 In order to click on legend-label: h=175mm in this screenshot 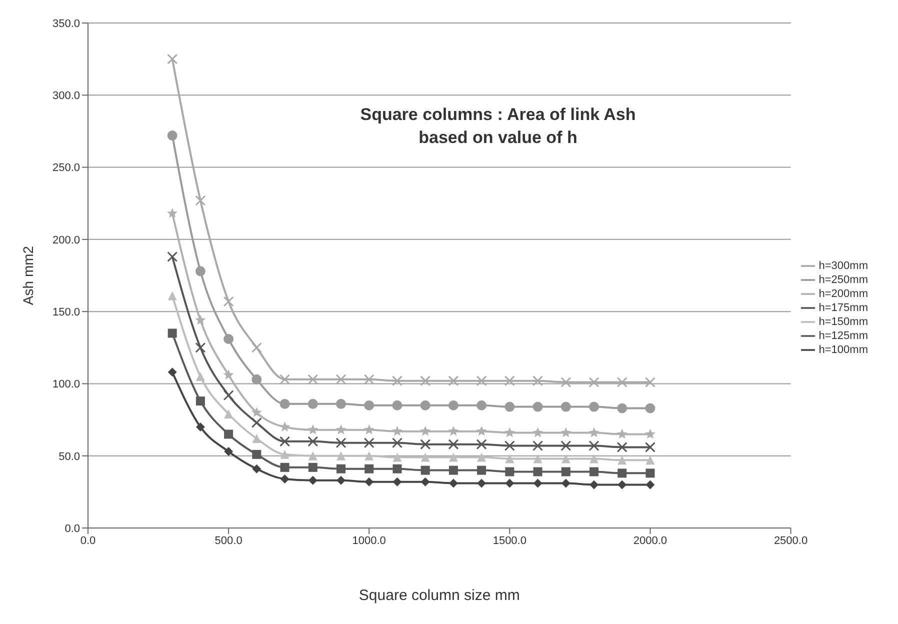, I will do `click(843, 308)`.